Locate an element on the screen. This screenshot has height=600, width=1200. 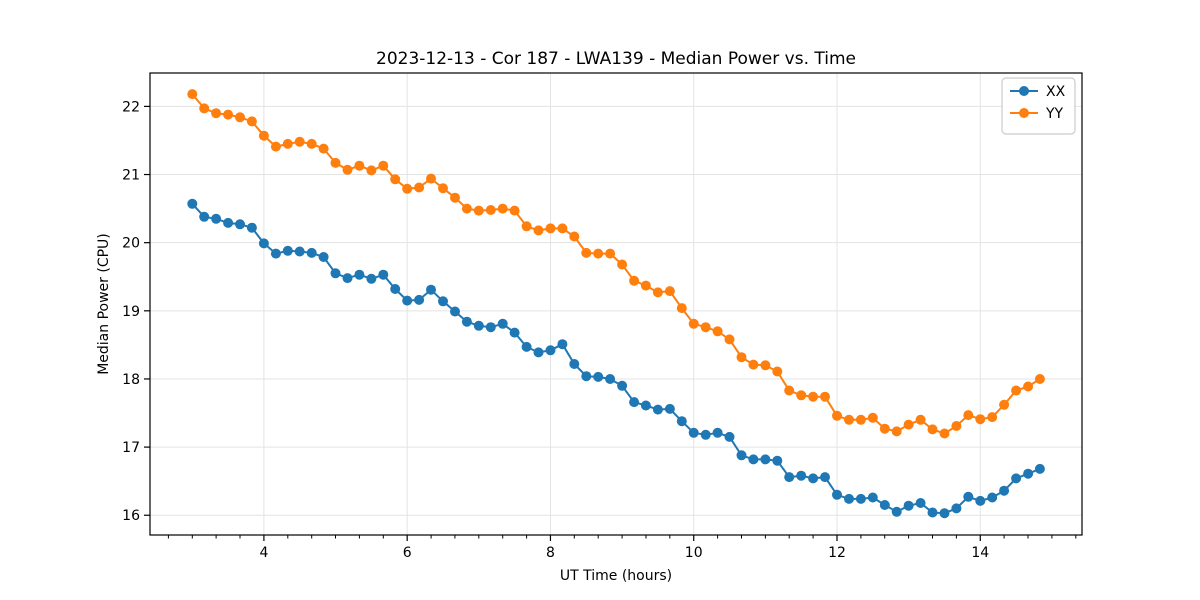
y-tick-label: 19 is located at coordinates (131, 312).